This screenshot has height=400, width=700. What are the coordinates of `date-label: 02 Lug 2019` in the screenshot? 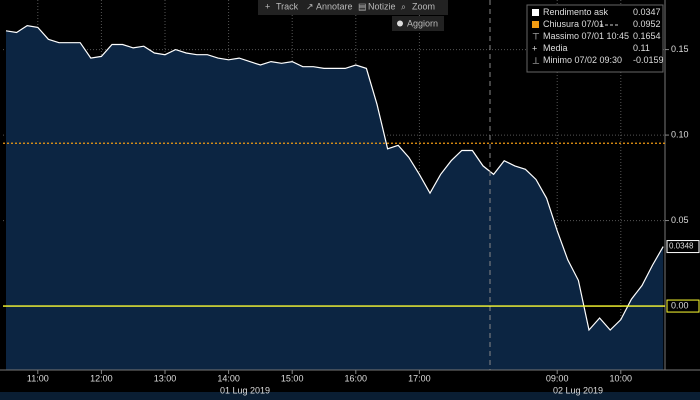 It's located at (578, 390).